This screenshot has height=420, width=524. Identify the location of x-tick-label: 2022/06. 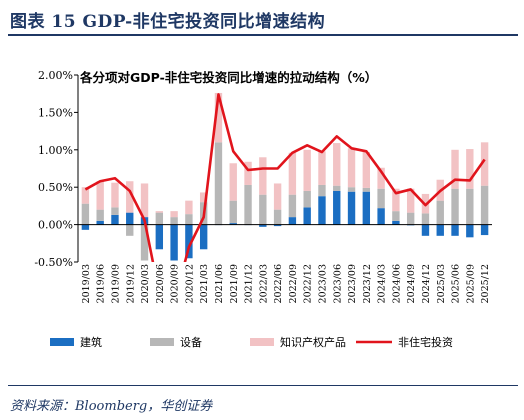
(278, 283).